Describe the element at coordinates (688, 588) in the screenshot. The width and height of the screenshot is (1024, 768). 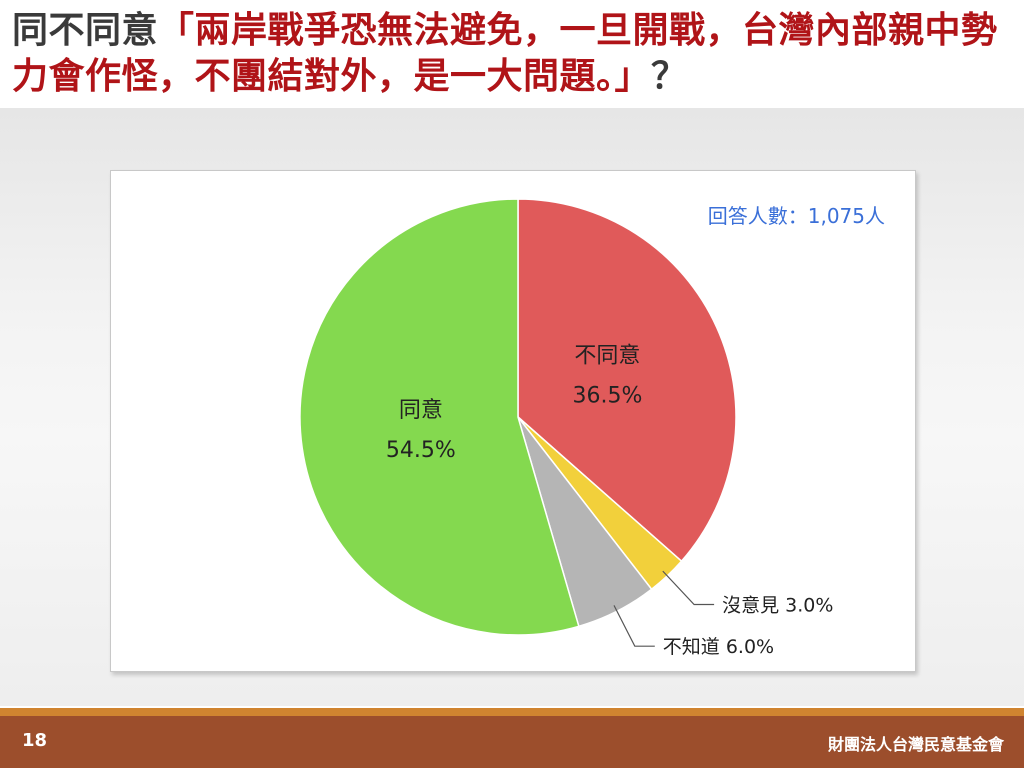
I see `leader-line-no-opinion` at that location.